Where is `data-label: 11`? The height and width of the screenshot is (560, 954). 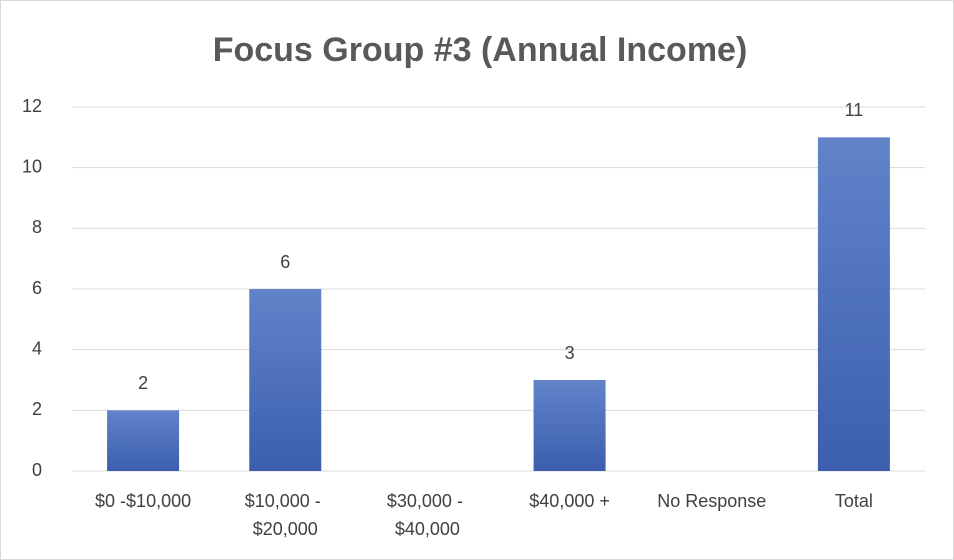 data-label: 11 is located at coordinates (854, 110).